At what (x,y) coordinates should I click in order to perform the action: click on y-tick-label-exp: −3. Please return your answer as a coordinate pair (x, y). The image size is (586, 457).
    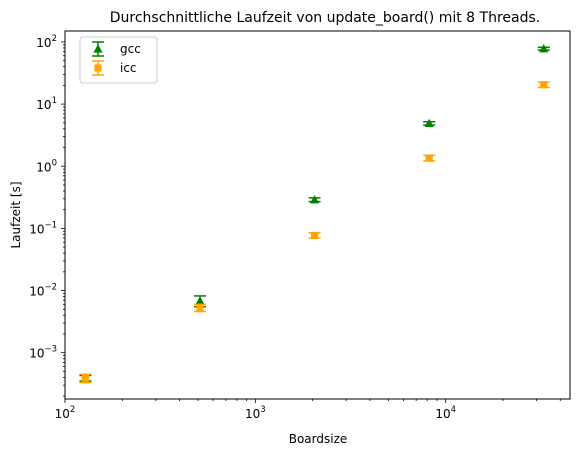
    Looking at the image, I should click on (50, 350).